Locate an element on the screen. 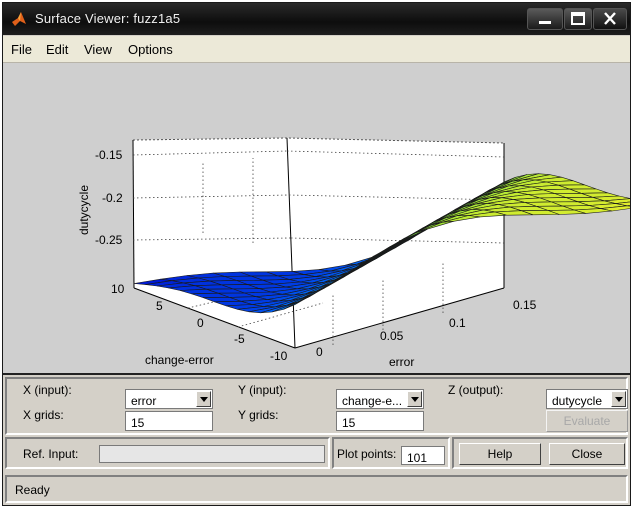  plot-points-value: 101 is located at coordinates (417, 458).